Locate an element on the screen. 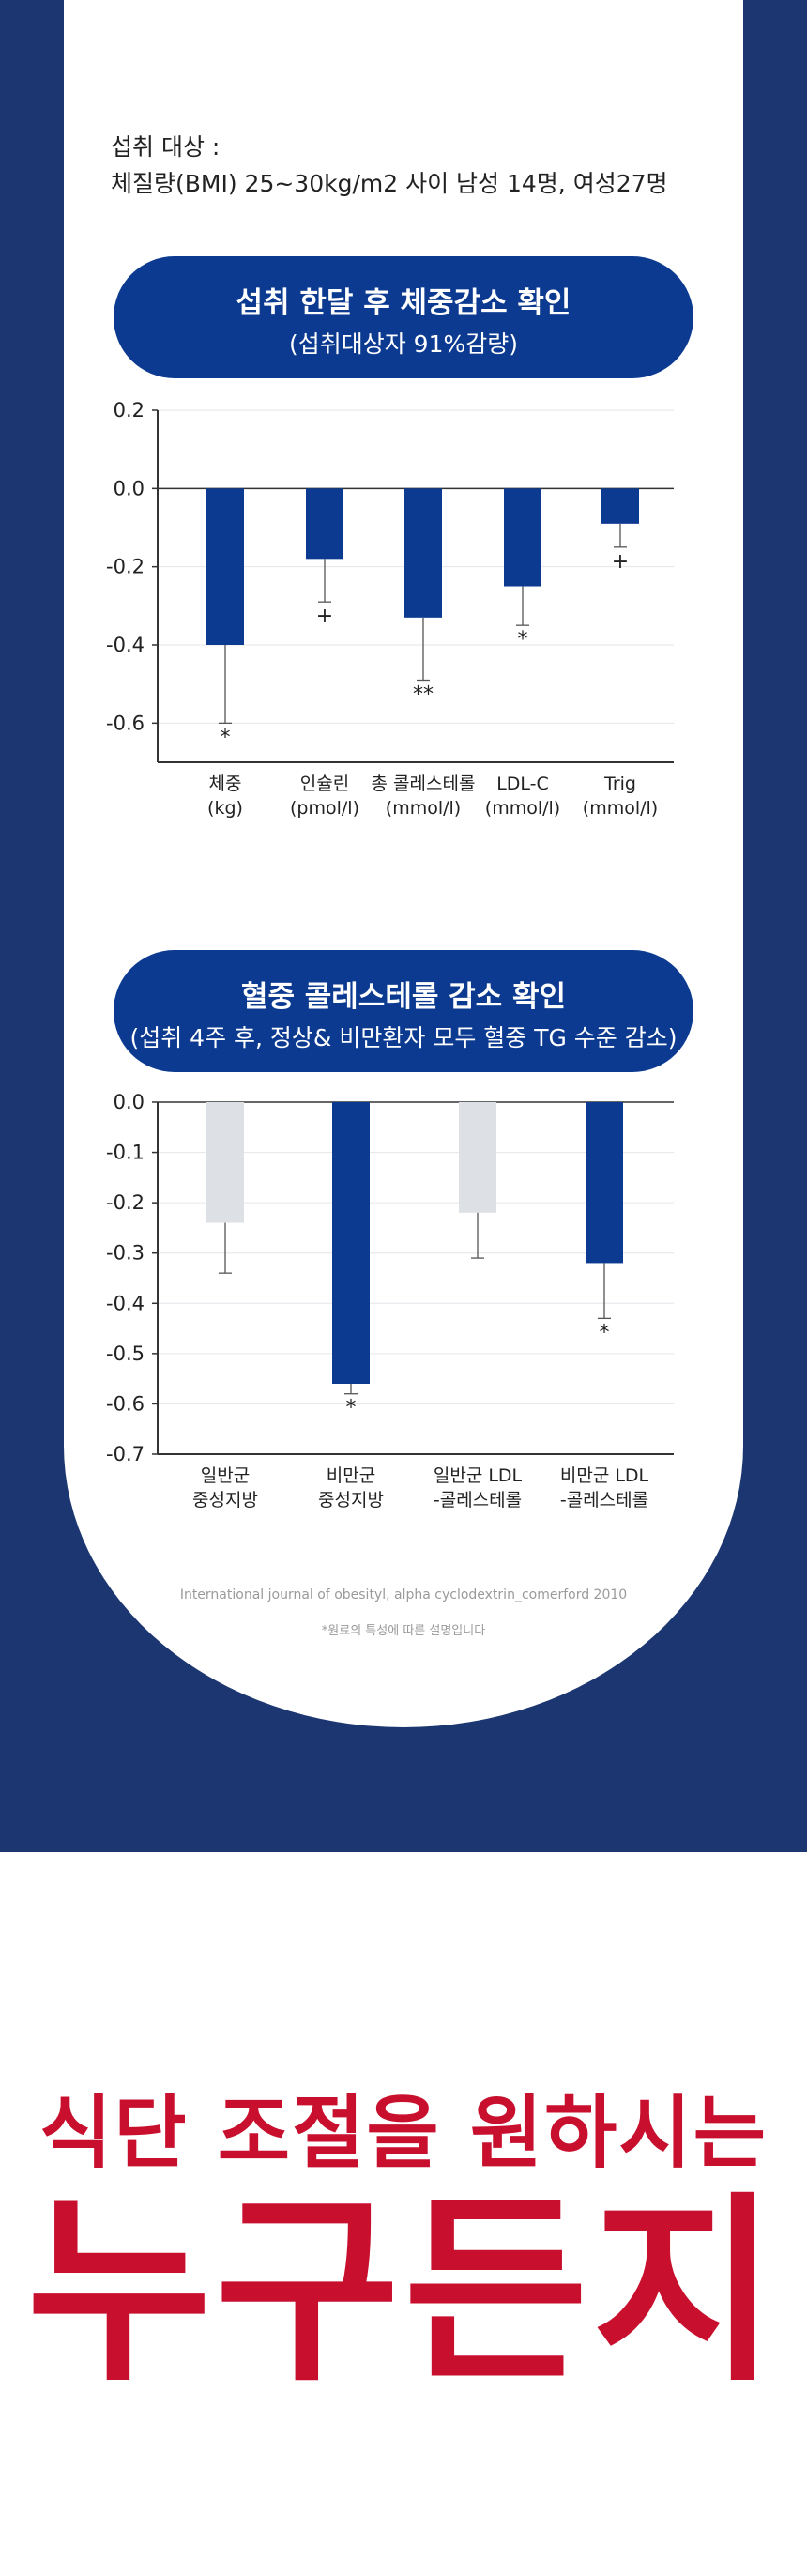 The width and height of the screenshot is (807, 2576). section1-header: 섭취 한달 후 체중감소 확인 (섭취대상자 91%감량) is located at coordinates (403, 317).